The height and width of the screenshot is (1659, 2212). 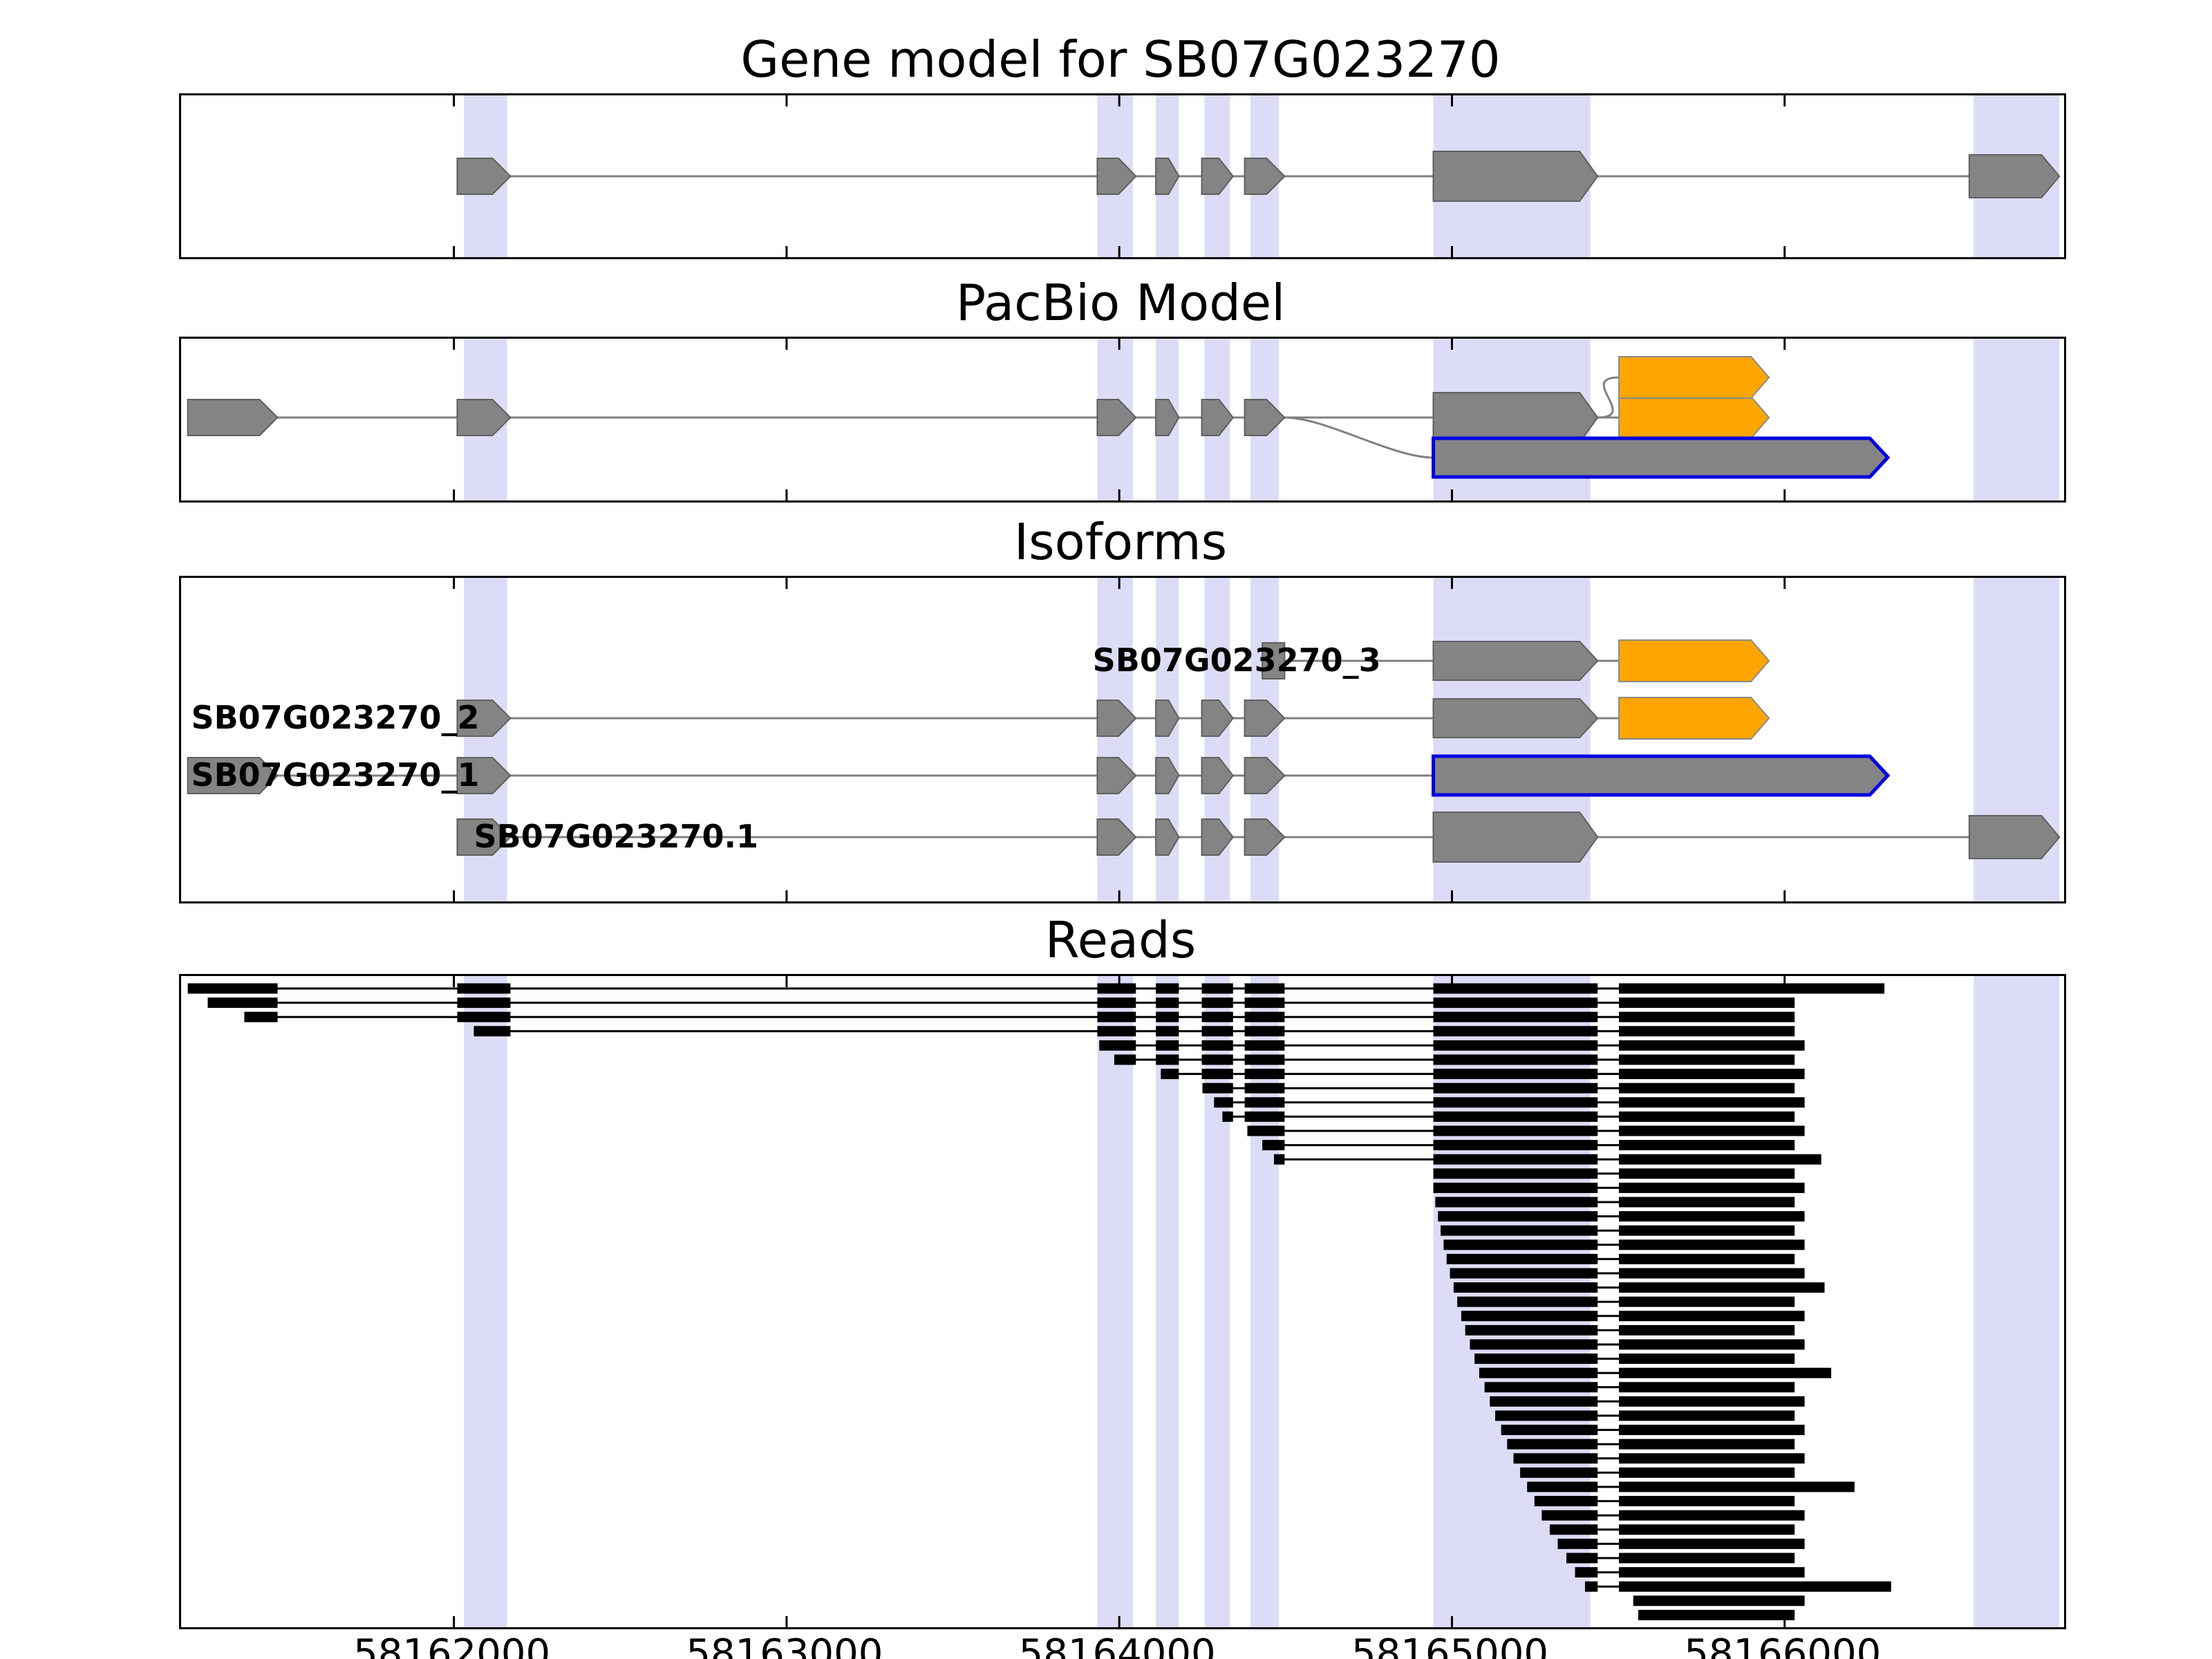 I want to click on pacbio_model-canvas, so click(x=1124, y=419).